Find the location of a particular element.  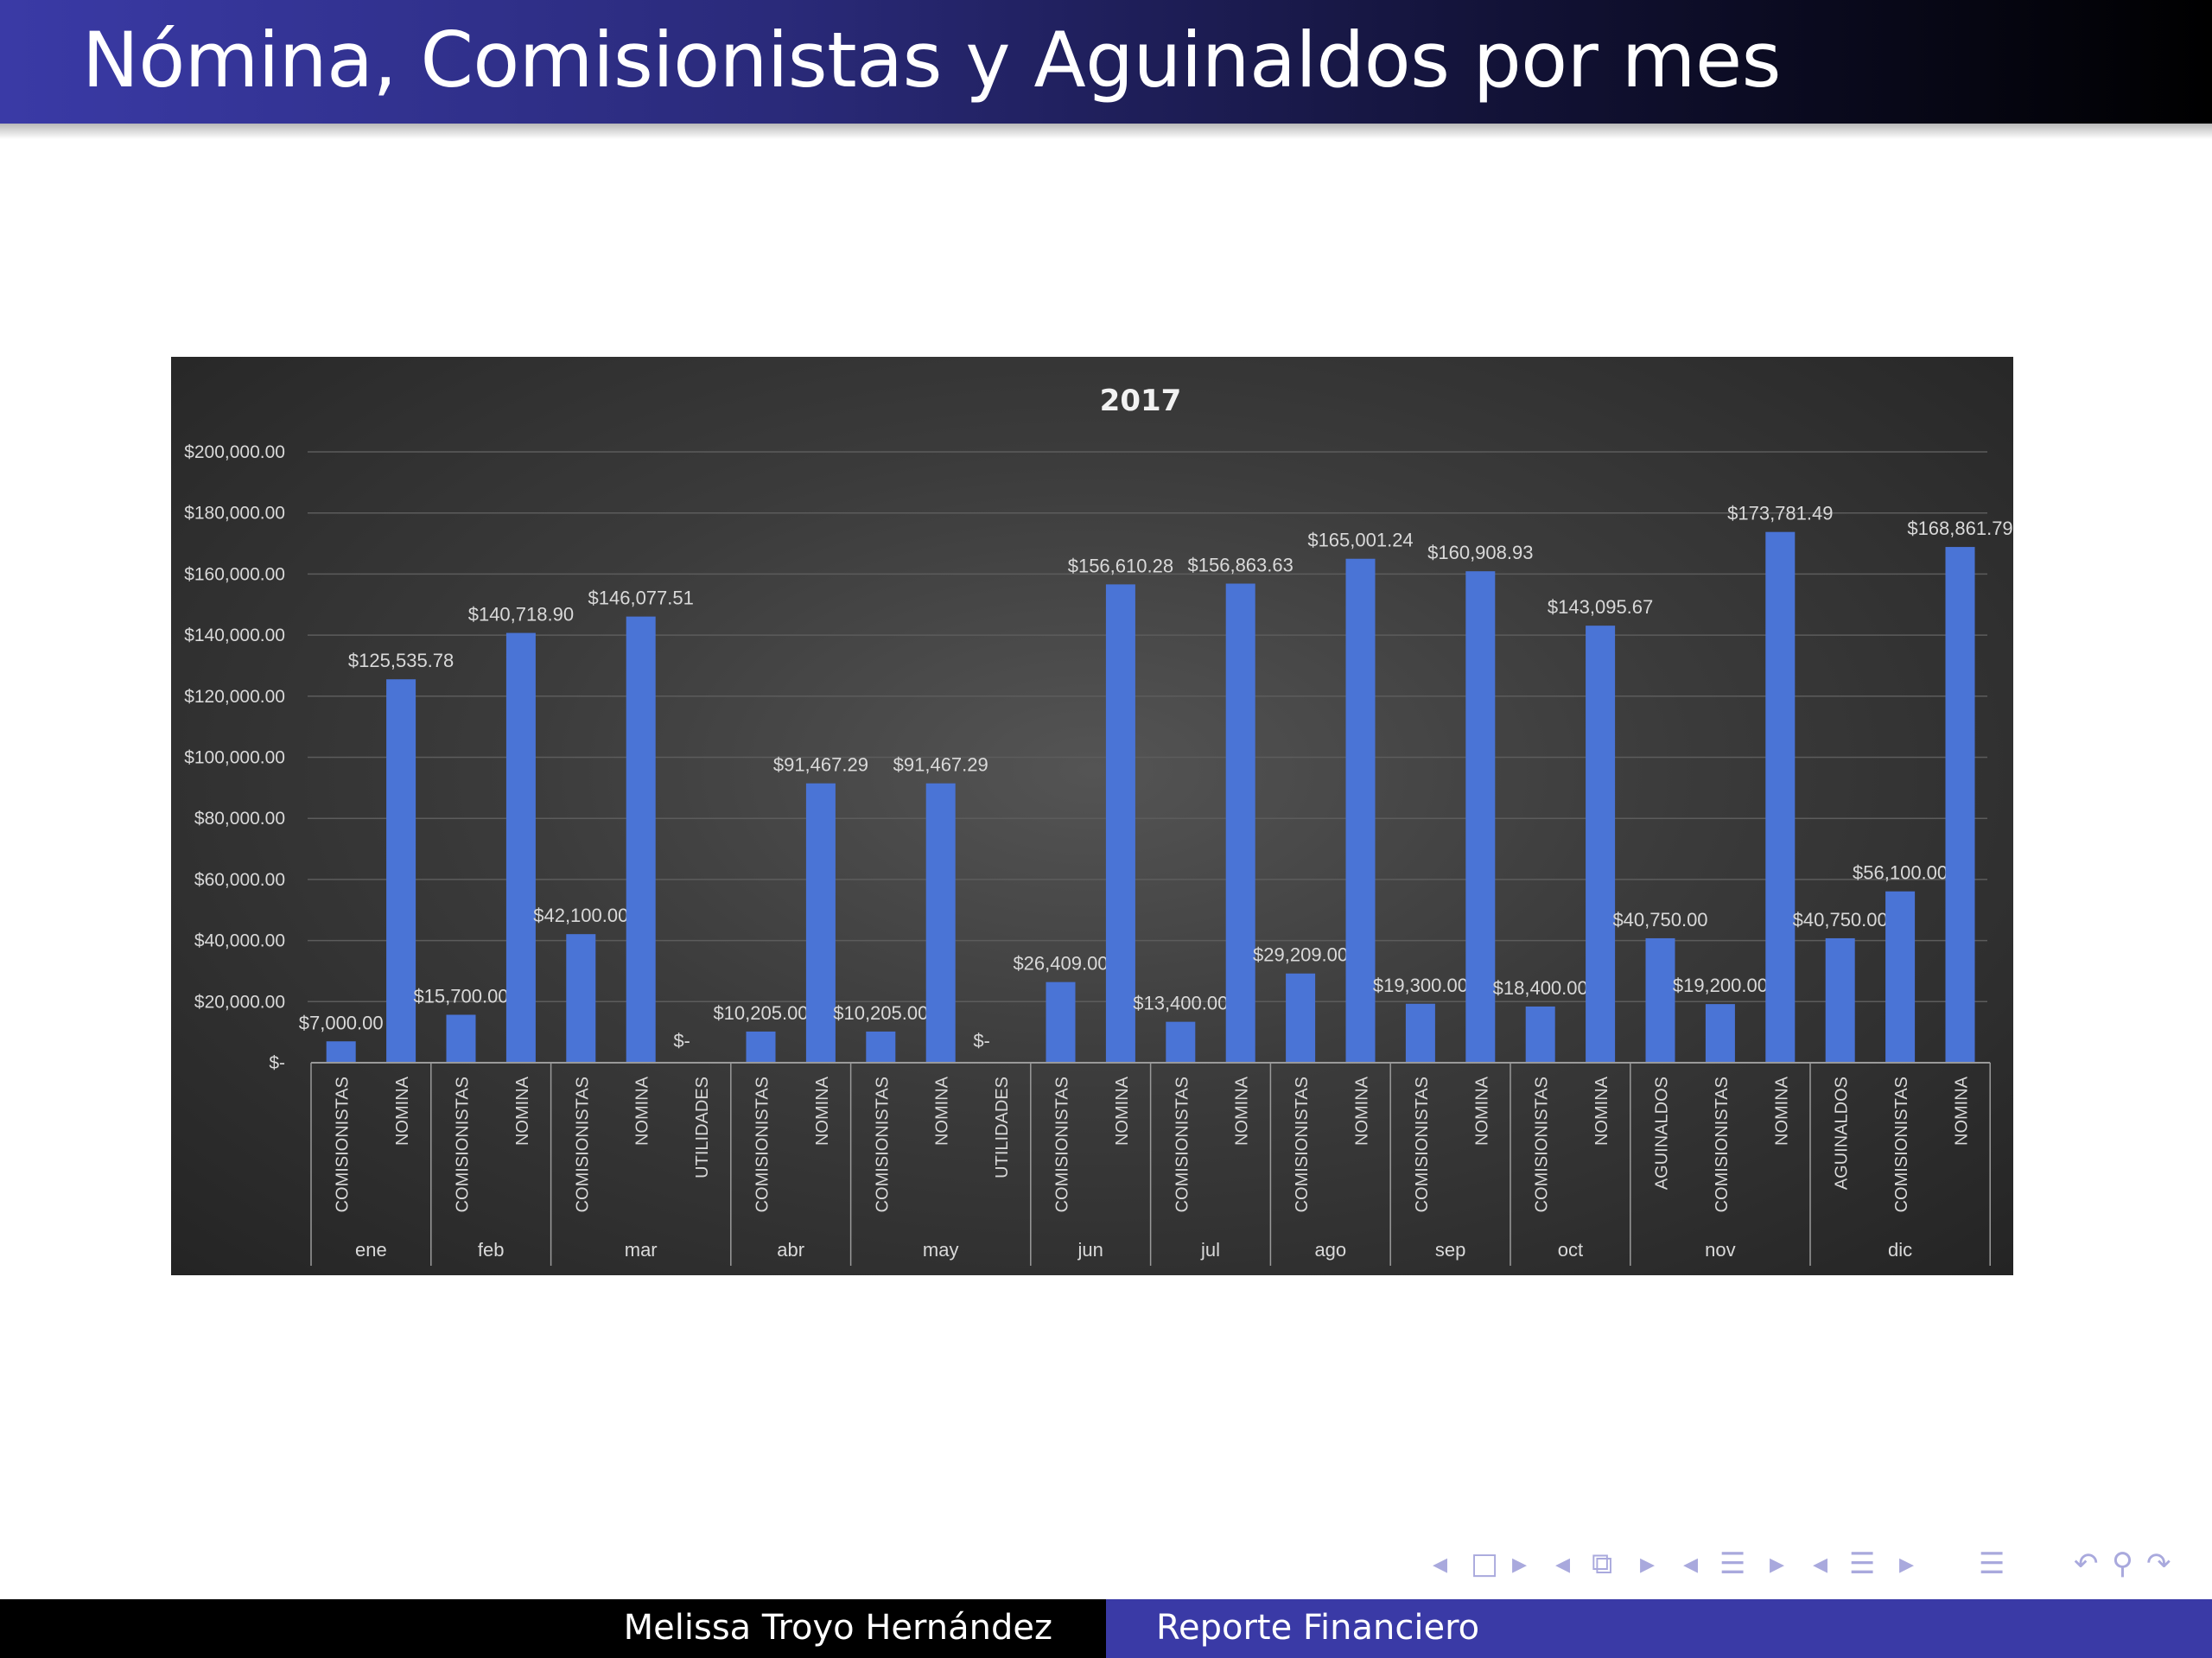

y-tick-label: $100,000.00 is located at coordinates (234, 758).